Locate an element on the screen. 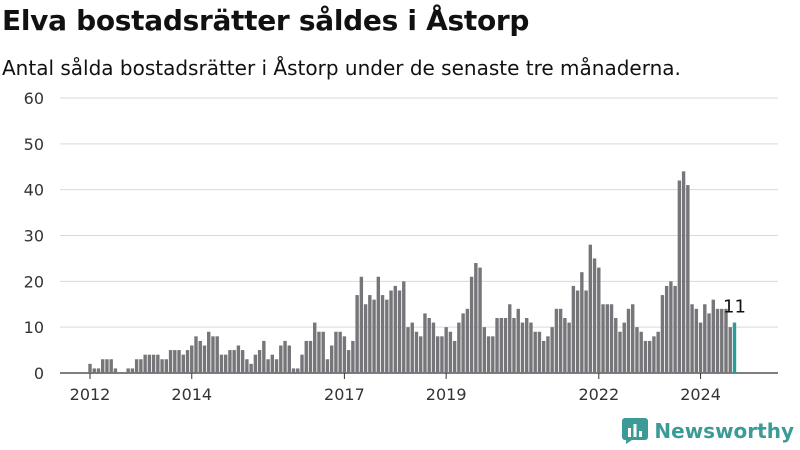  x-tick-label: 2017 is located at coordinates (344, 394).